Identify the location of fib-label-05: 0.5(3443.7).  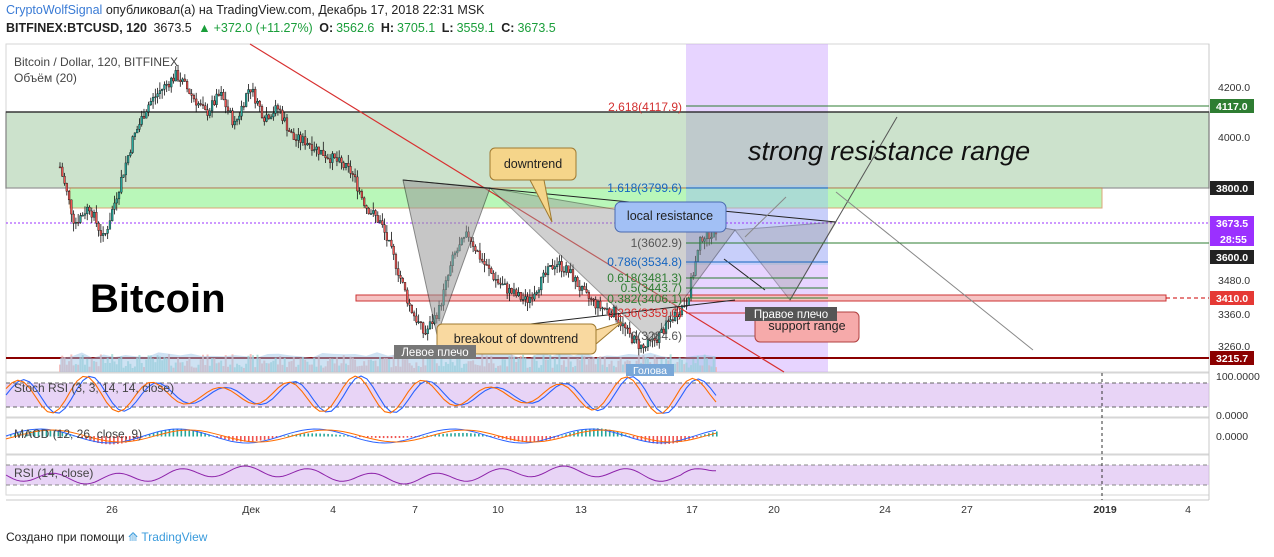
(651, 288).